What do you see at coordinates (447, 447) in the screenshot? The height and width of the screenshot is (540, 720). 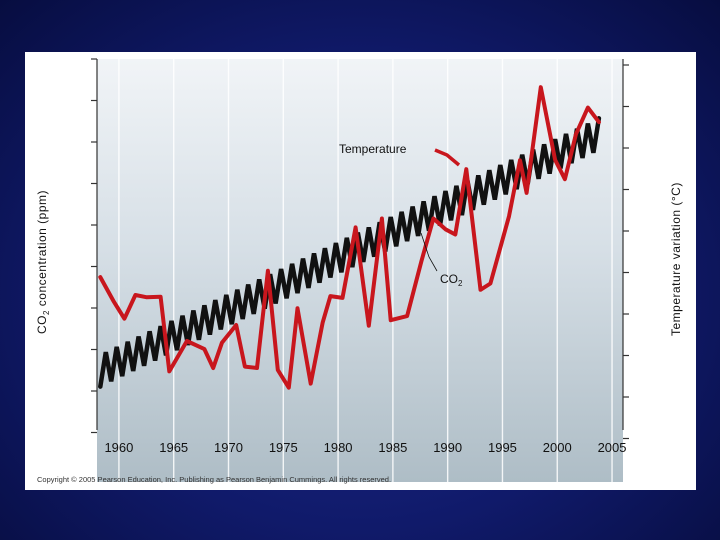 I see `x-tick-label-1990: 1990` at bounding box center [447, 447].